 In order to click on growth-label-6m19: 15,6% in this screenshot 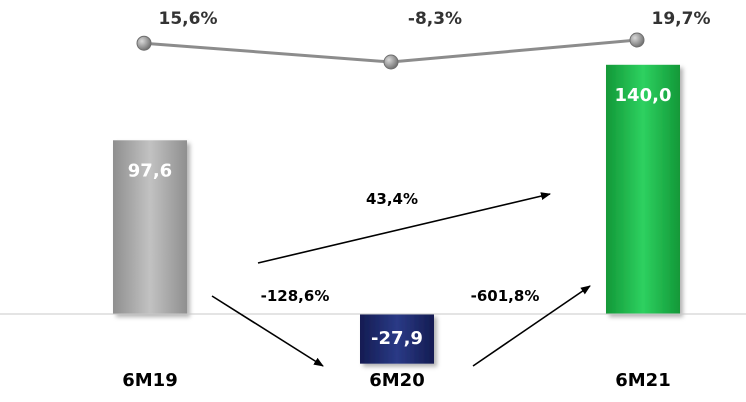, I will do `click(188, 19)`.